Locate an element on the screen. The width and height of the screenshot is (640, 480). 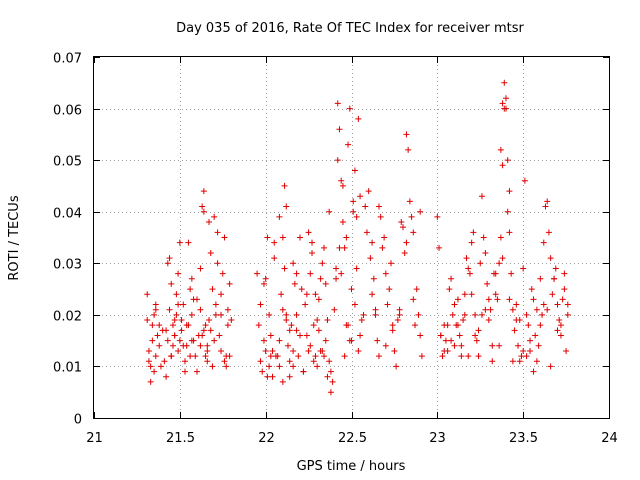
x-tick-label: 24 is located at coordinates (609, 438).